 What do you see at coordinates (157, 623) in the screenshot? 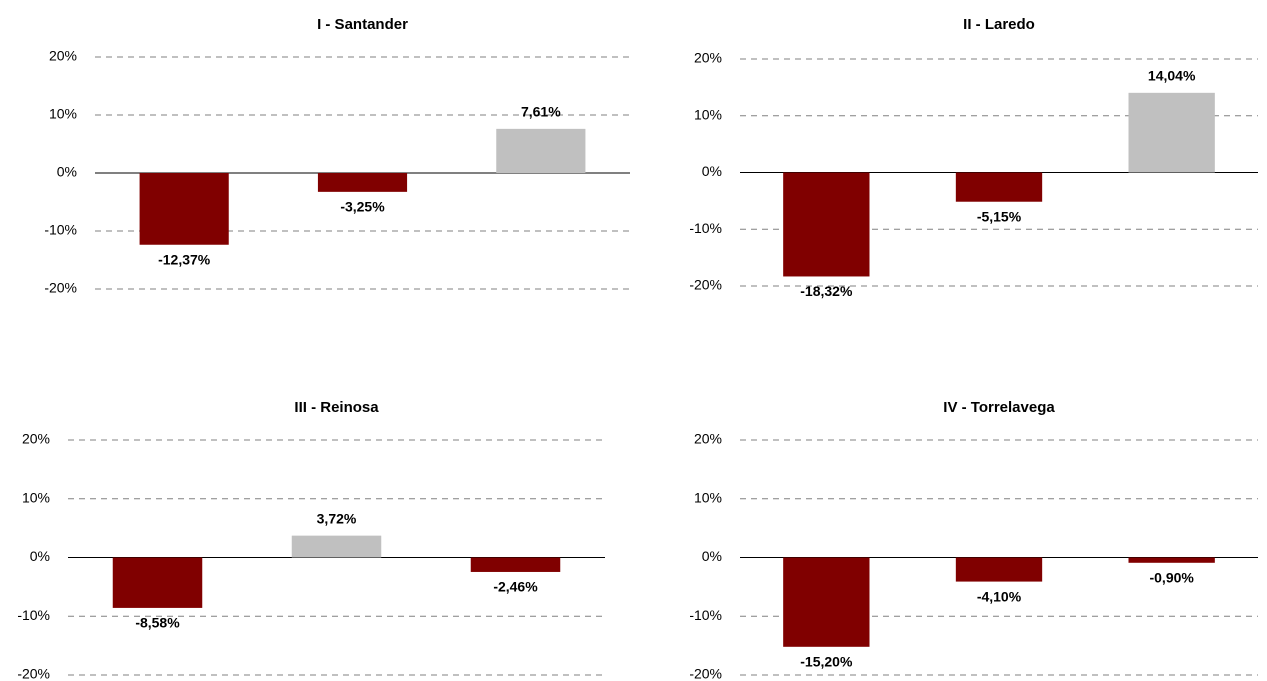
I see `value-label: -8,58%` at bounding box center [157, 623].